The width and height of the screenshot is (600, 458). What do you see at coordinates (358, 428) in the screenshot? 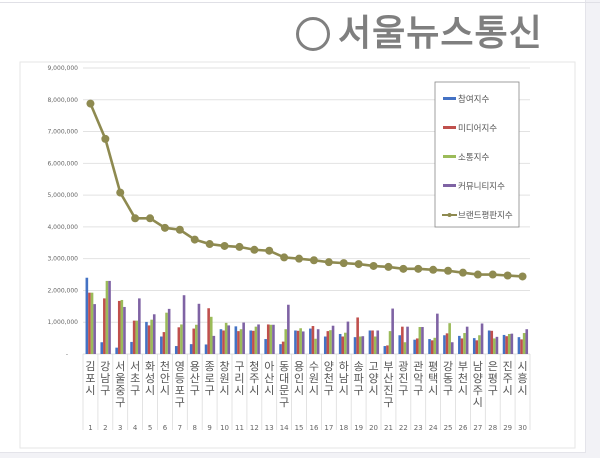
I see `category-rank: 19` at bounding box center [358, 428].